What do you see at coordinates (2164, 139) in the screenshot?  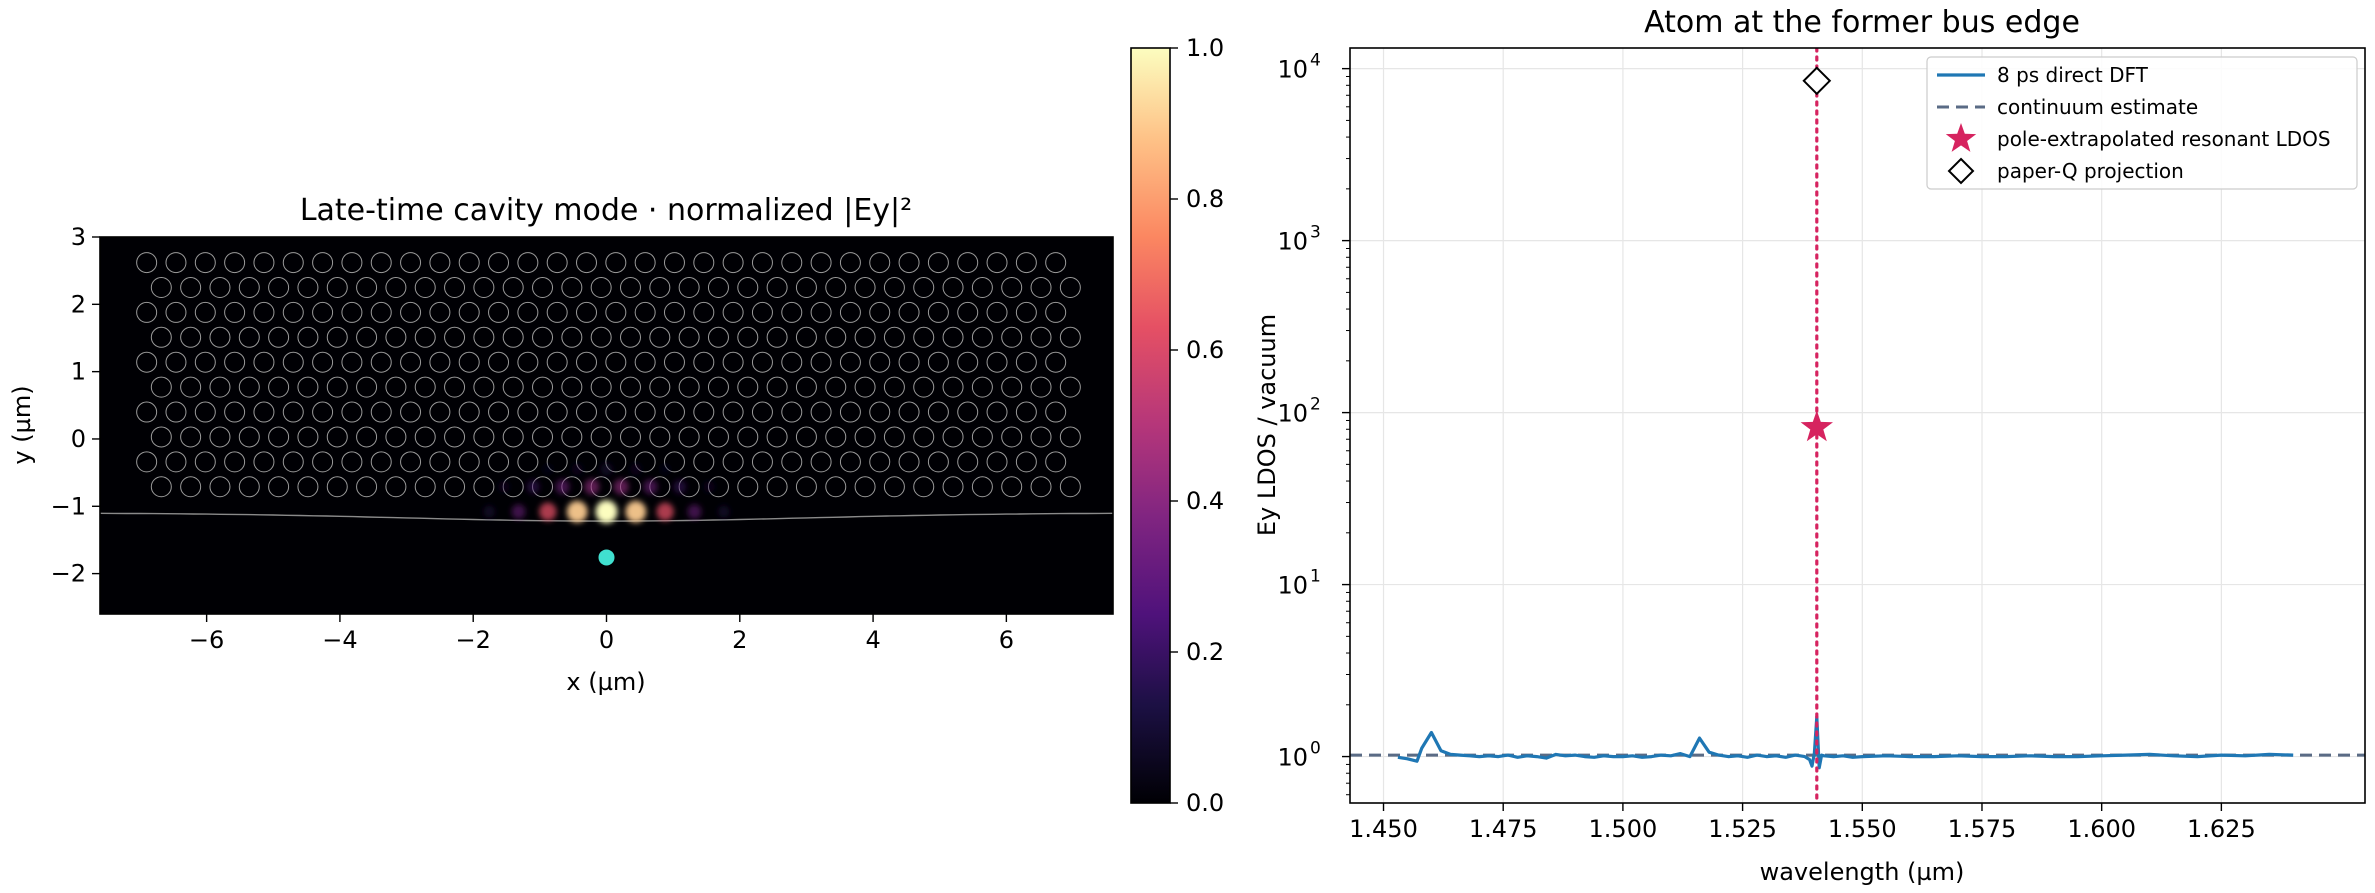 I see `legend-label: pole-extrapolated resonant LDOS` at bounding box center [2164, 139].